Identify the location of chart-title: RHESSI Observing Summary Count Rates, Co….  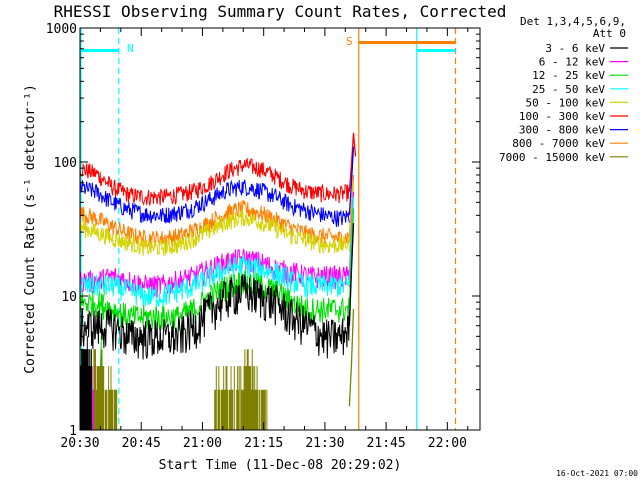
(280, 11).